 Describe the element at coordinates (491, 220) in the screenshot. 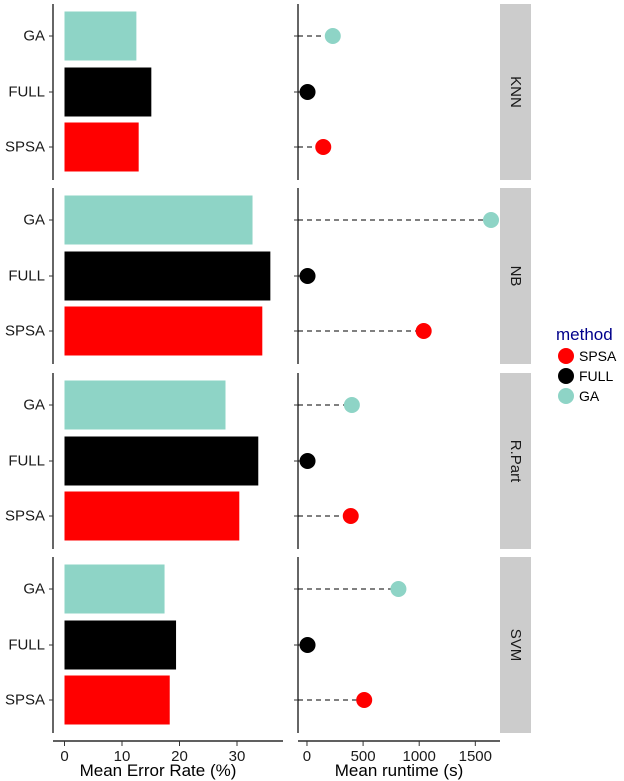

I see `runtime-point-nb-ga` at that location.